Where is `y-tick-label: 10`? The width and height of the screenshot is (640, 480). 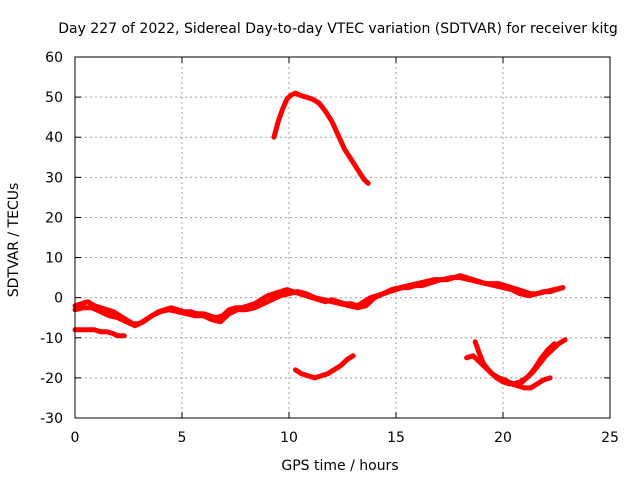
y-tick-label: 10 is located at coordinates (54, 259).